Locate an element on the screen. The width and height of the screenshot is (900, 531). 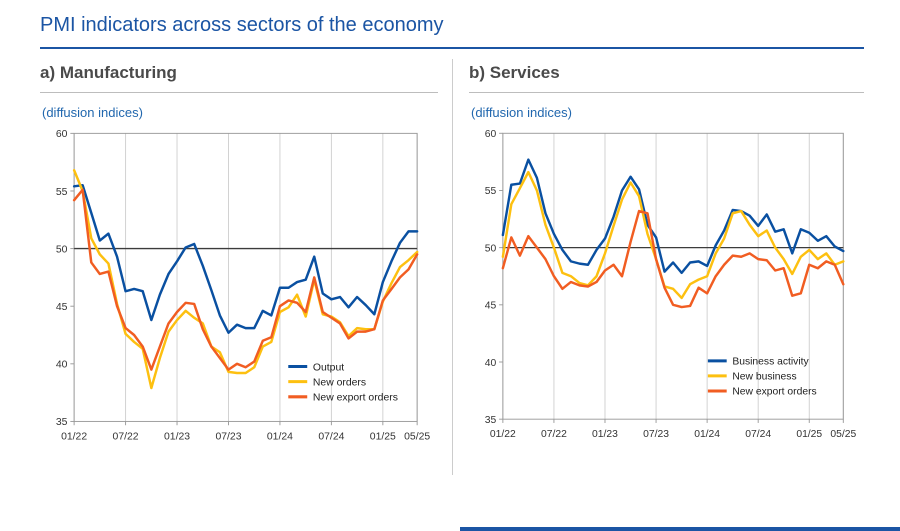
series-line-business-activity is located at coordinates (673, 216).